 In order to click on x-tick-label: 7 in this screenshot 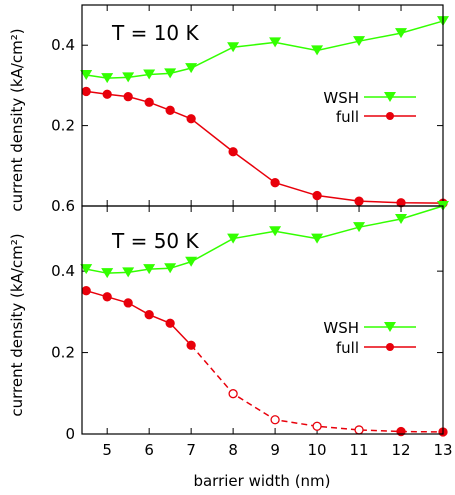, I will do `click(191, 450)`.